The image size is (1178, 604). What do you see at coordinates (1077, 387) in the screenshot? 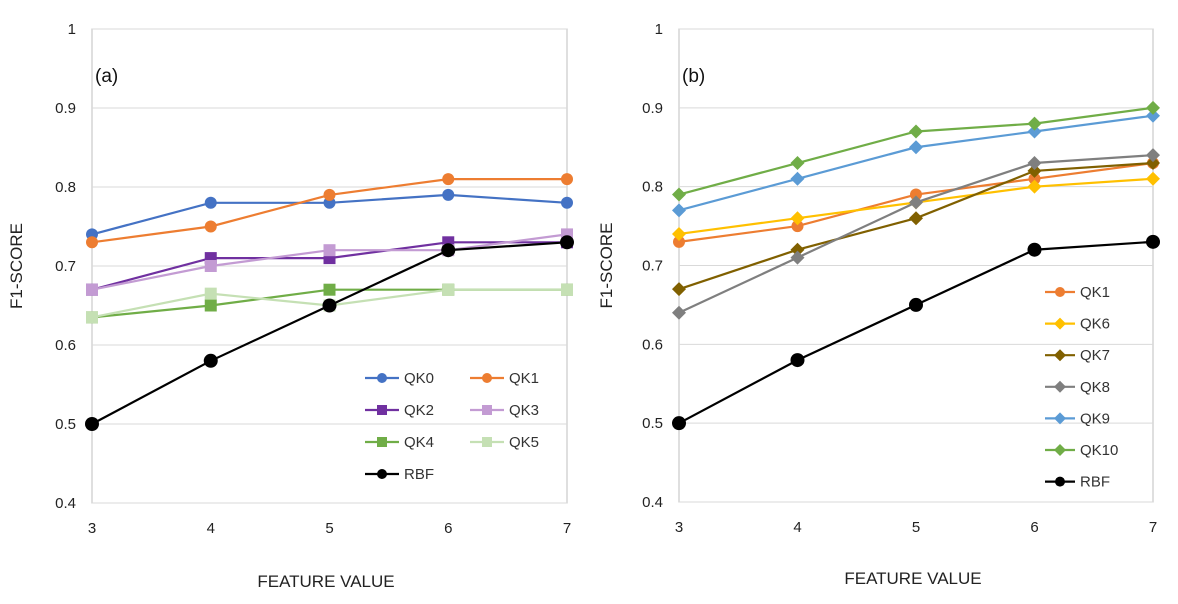
I see `legend-item: QK8` at bounding box center [1077, 387].